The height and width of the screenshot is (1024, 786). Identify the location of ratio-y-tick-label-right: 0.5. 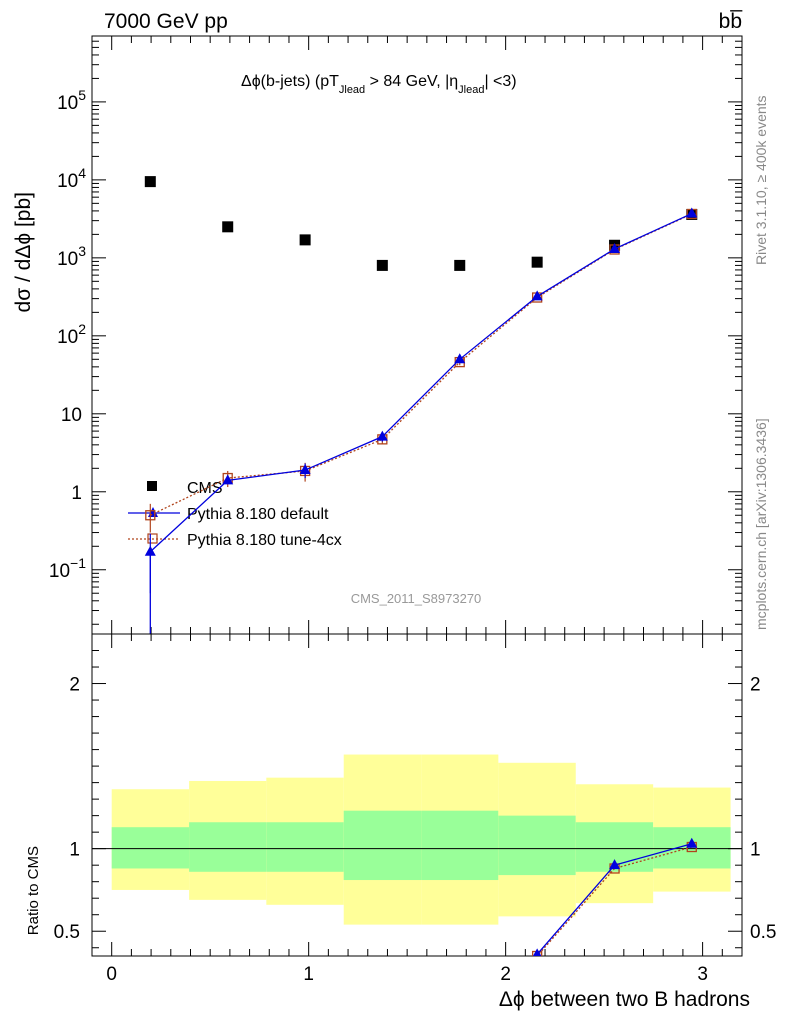
(763, 932).